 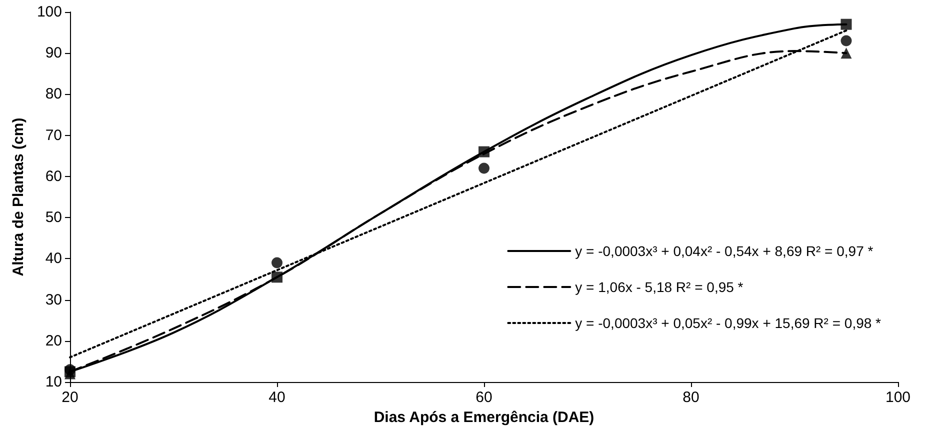 I want to click on legend-label: y = 1,06x - 5,18 R² = 0,95 *, so click(x=659, y=287).